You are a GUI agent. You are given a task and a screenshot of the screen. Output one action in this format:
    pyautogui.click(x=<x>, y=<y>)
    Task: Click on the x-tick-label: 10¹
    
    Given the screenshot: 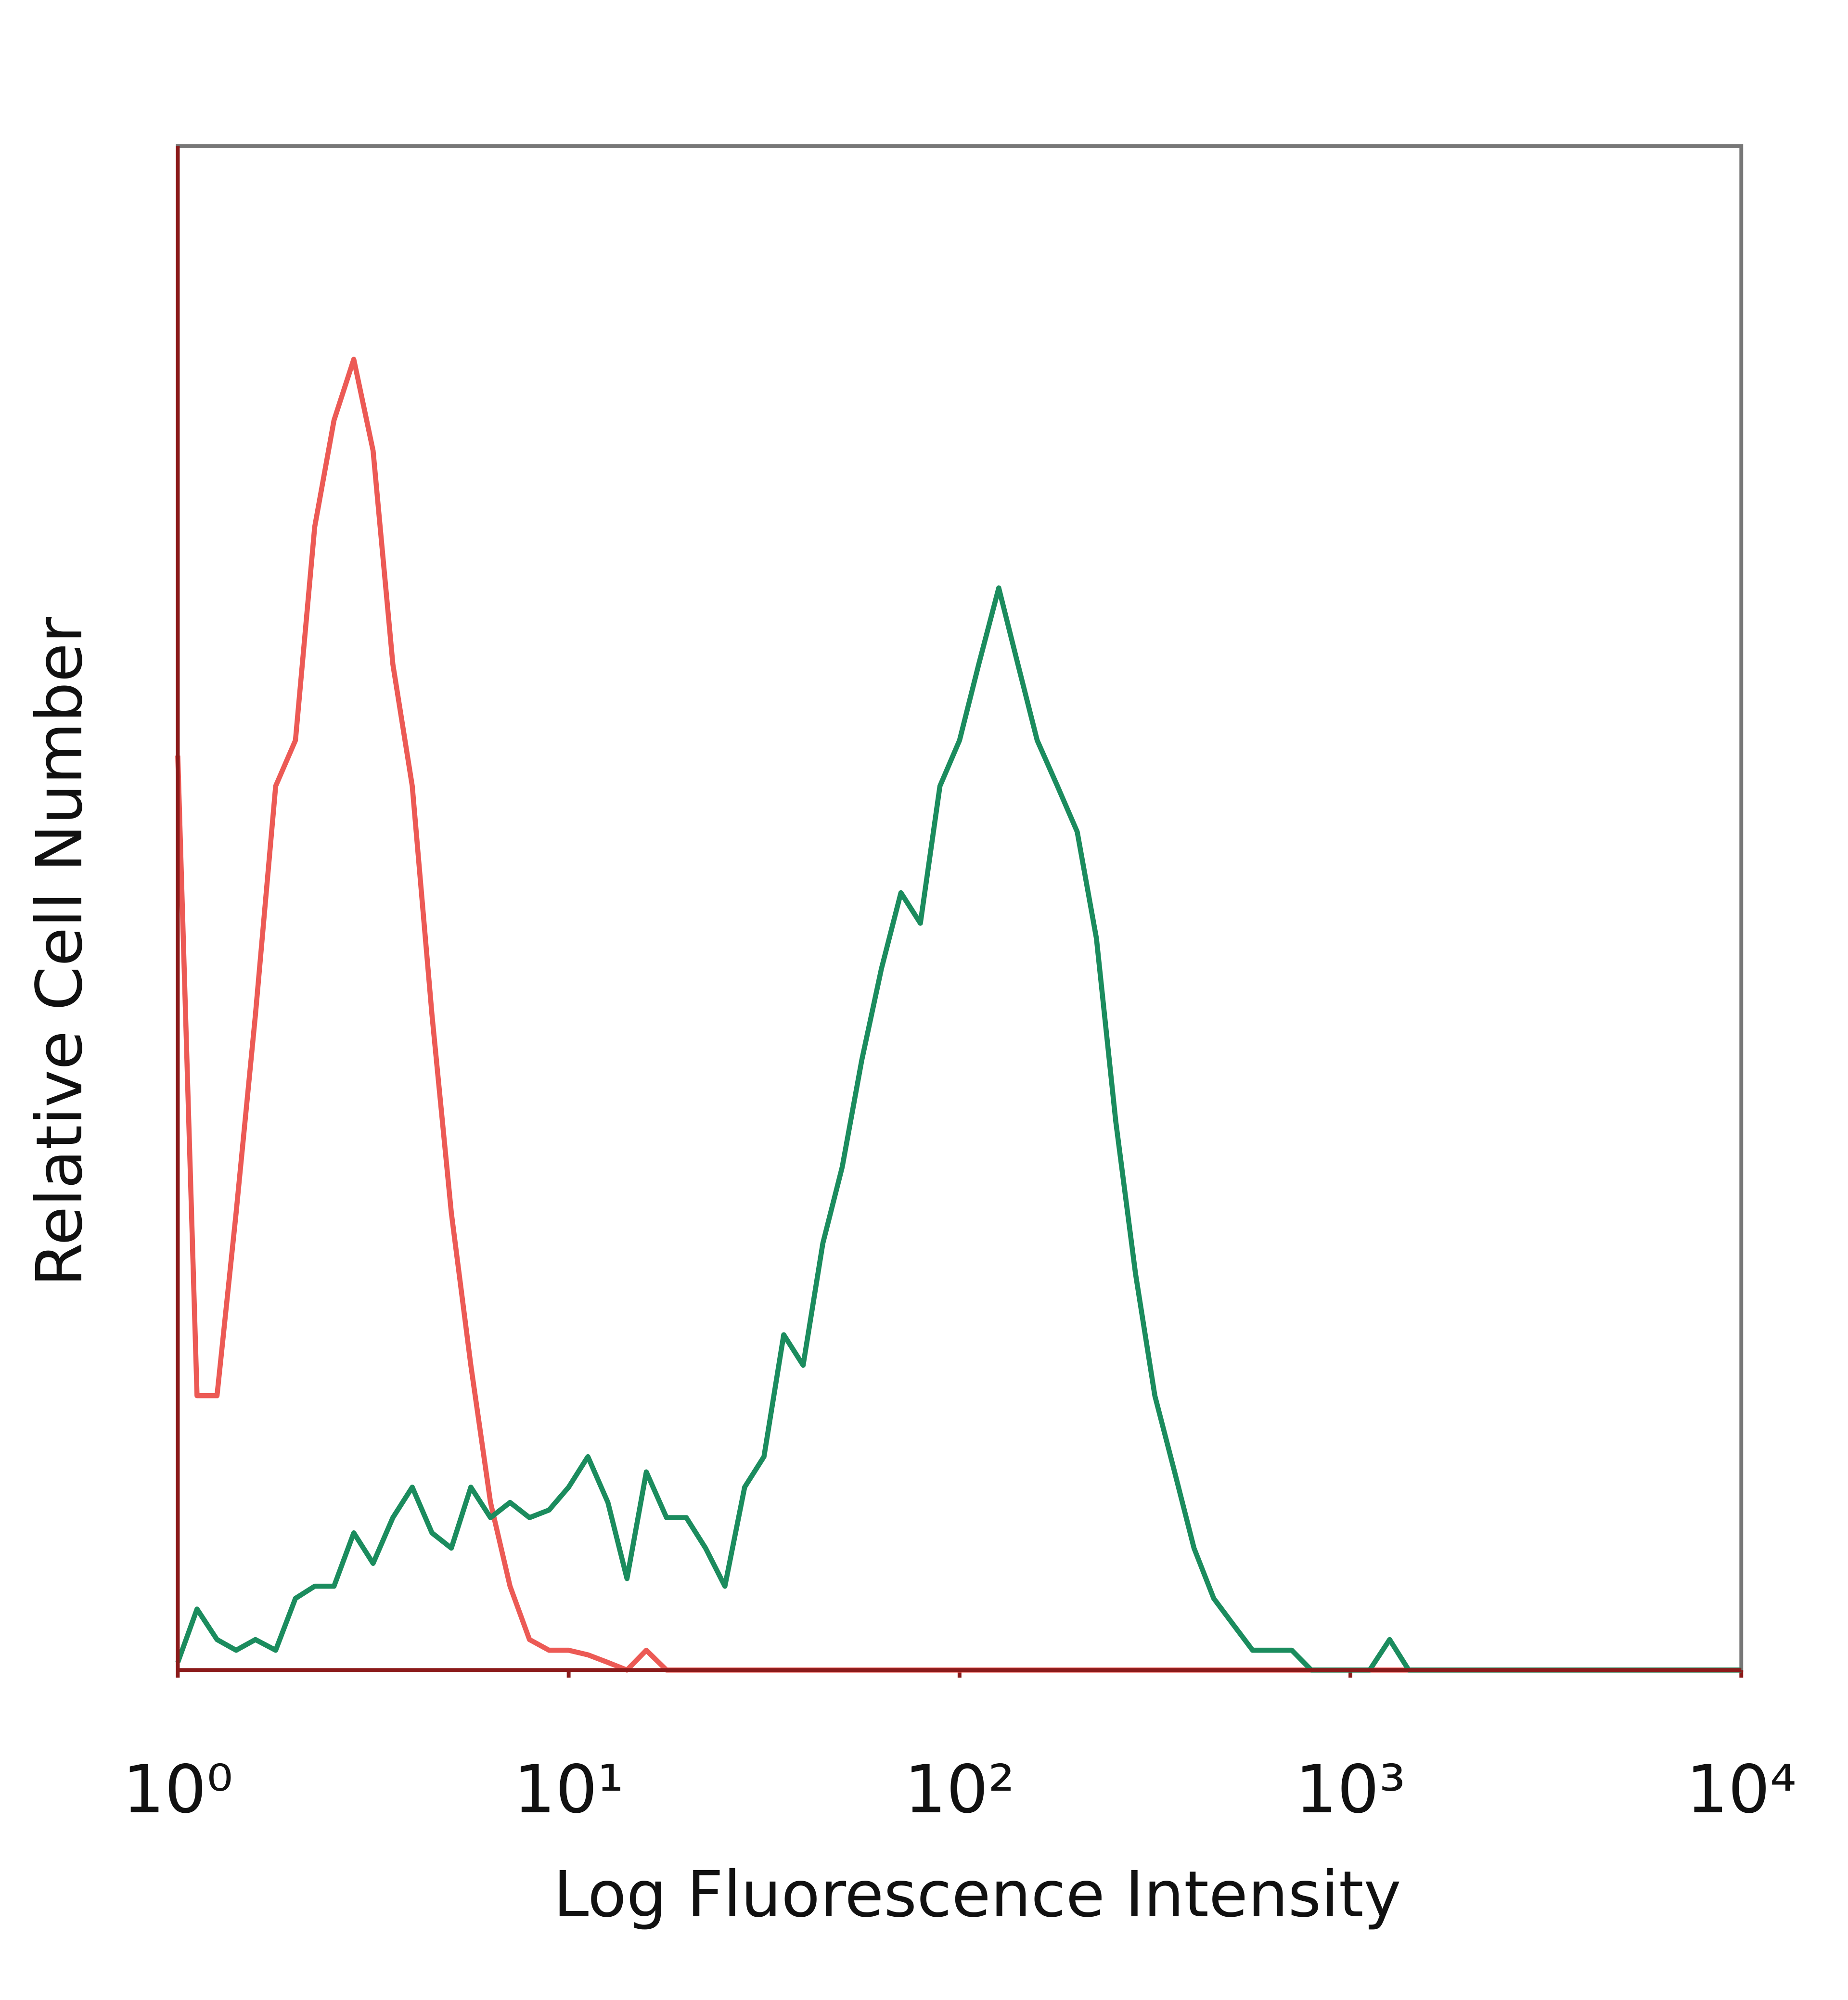 What is the action you would take?
    pyautogui.click(x=568, y=1790)
    